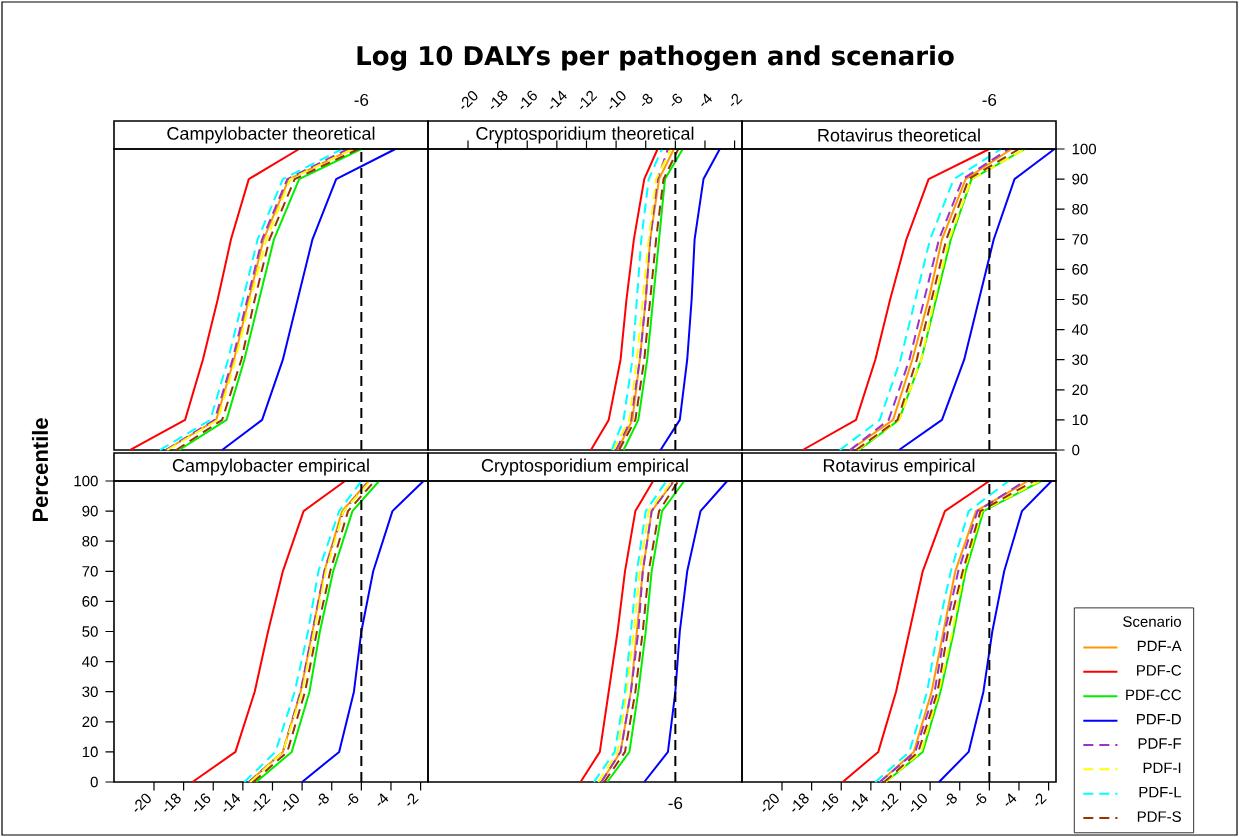 The width and height of the screenshot is (1239, 837). I want to click on legend-label: PDF-A, so click(1159, 646).